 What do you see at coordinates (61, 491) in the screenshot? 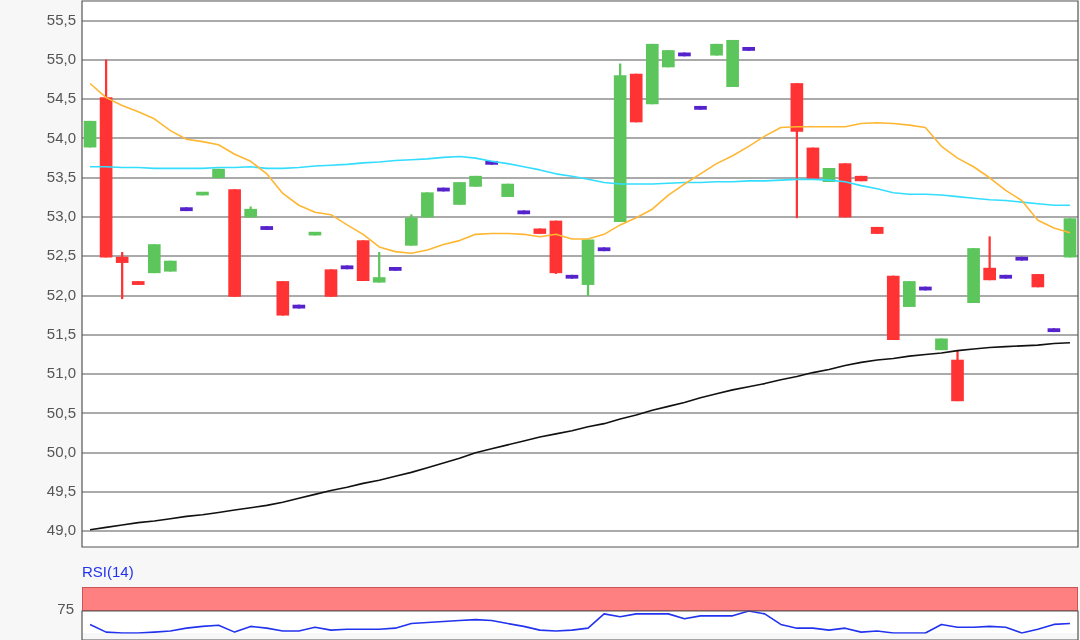
I see `y-tick-label: 49,5` at bounding box center [61, 491].